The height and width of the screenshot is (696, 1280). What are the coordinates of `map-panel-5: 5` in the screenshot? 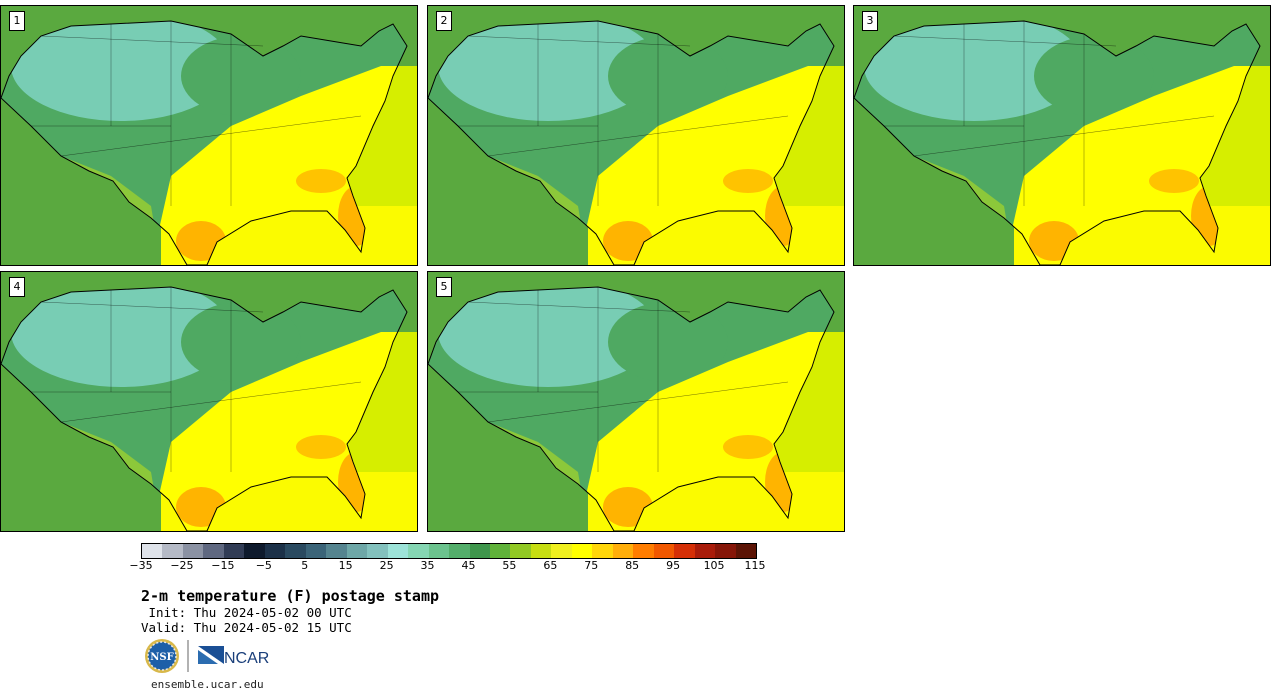 It's located at (636, 401).